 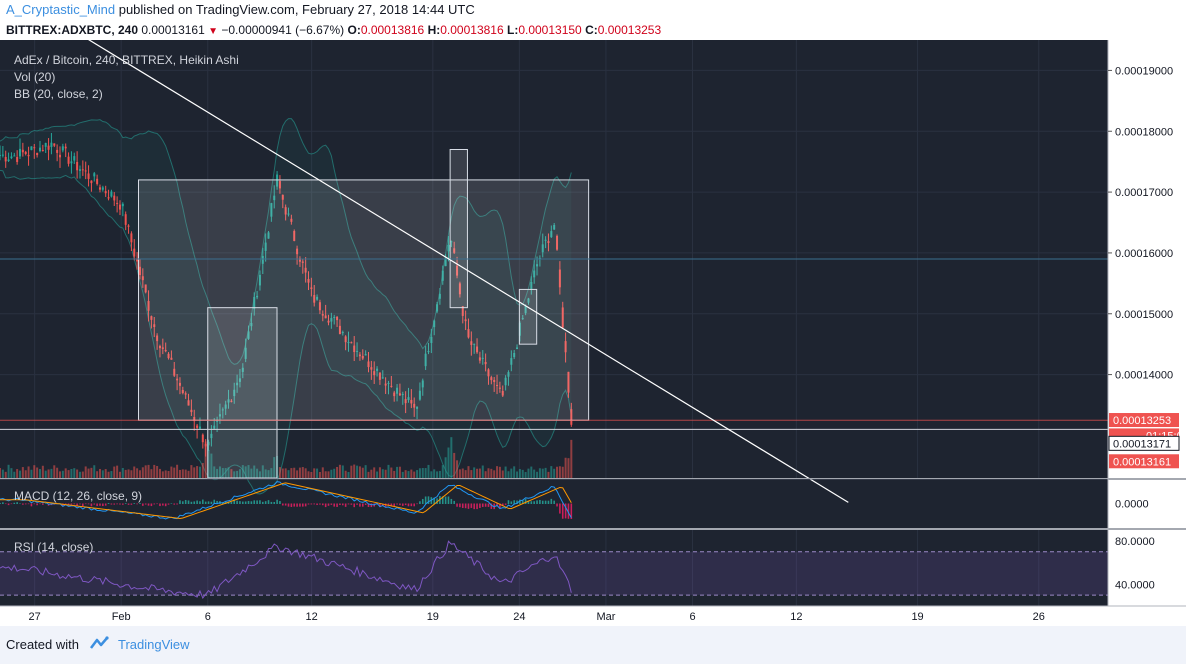 I want to click on time-tick-label: 12, so click(x=796, y=617).